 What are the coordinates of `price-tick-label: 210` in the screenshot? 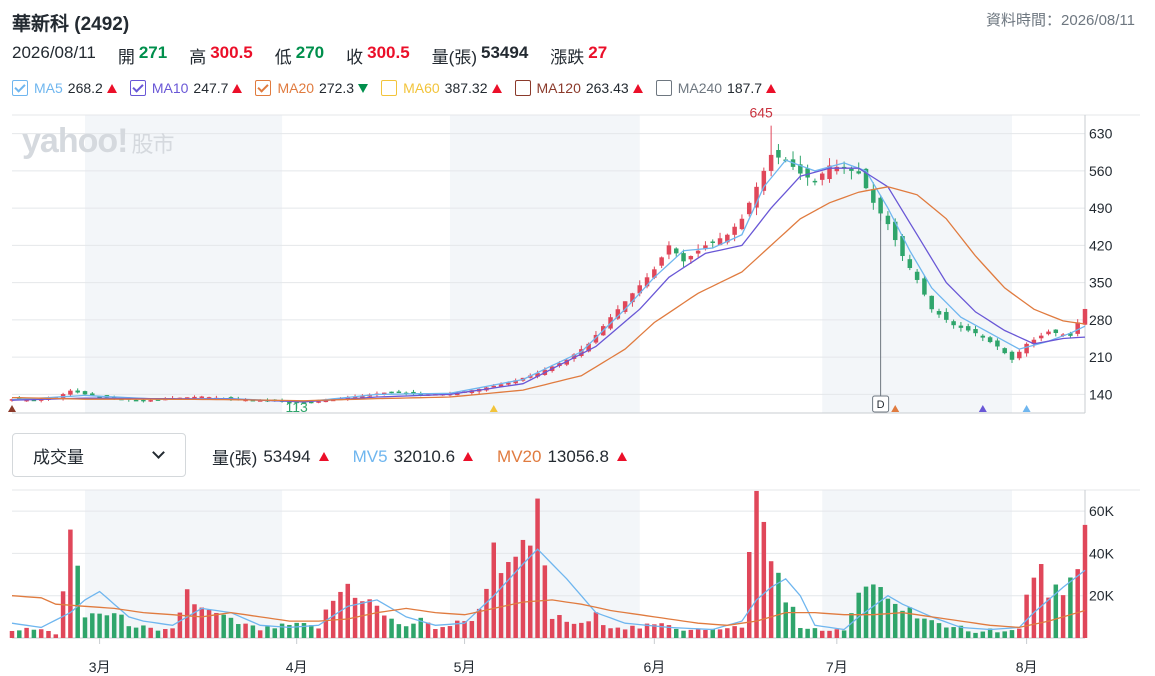 It's located at (1101, 357).